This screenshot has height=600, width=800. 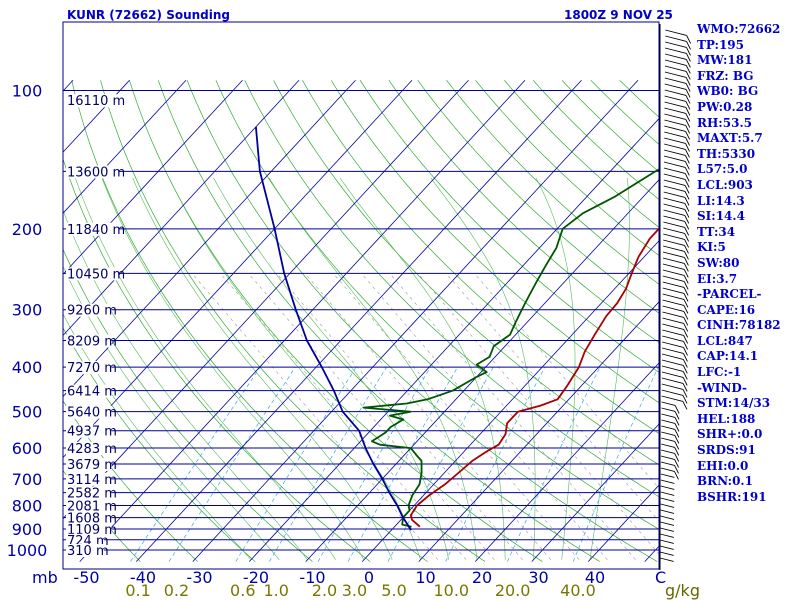 I want to click on stat-item: SW:80, so click(x=718, y=262).